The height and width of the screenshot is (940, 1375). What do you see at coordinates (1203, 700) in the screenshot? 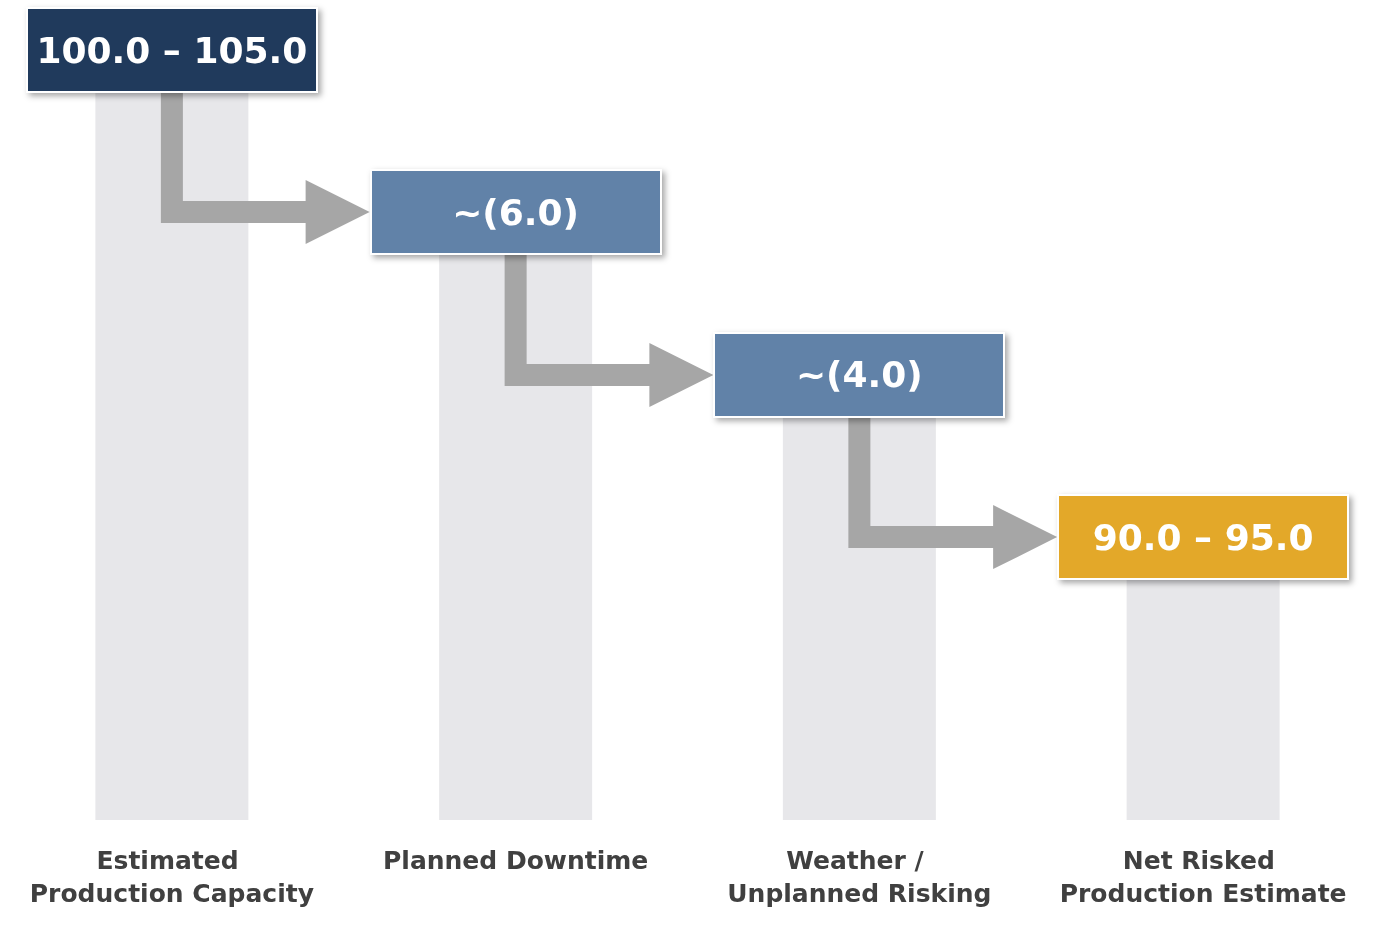
I see `bar` at bounding box center [1203, 700].